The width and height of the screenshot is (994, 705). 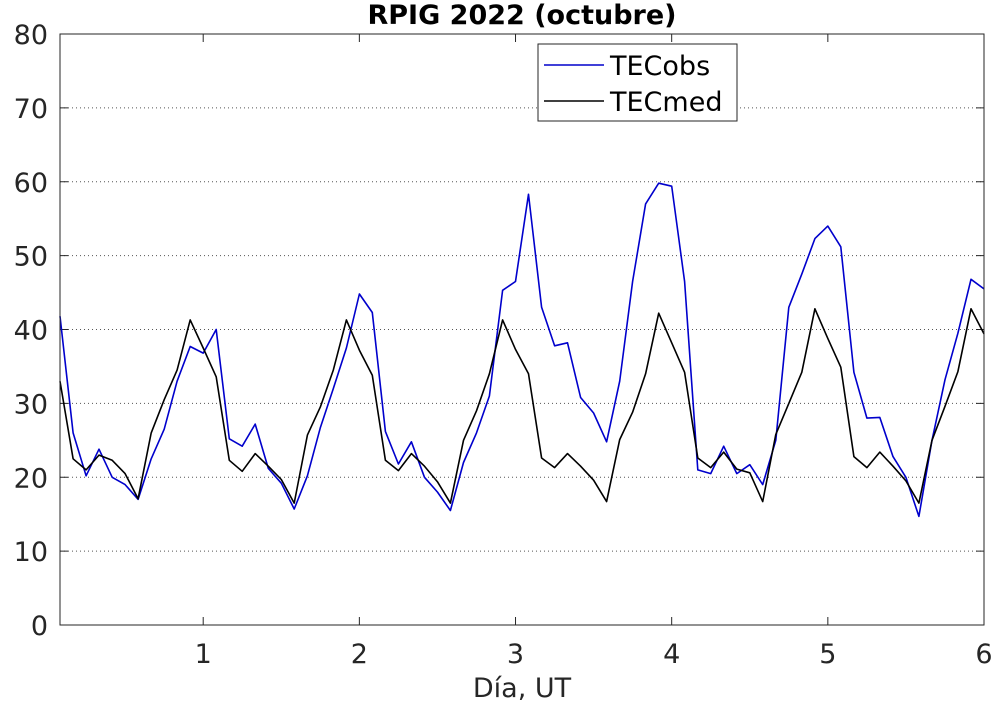 I want to click on x-tick-label: 1, so click(x=203, y=654).